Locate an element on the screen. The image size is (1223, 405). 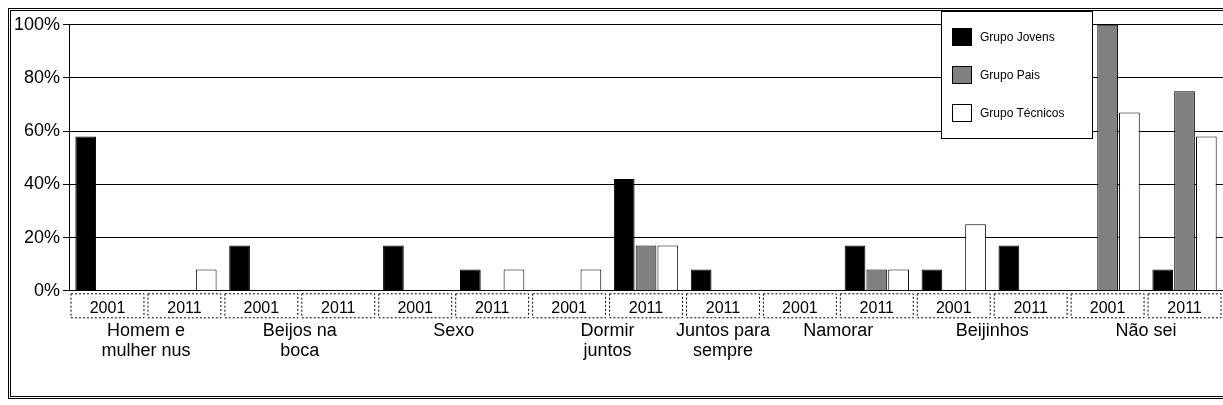
legend-label: Grupo Técnicos is located at coordinates (1022, 113).